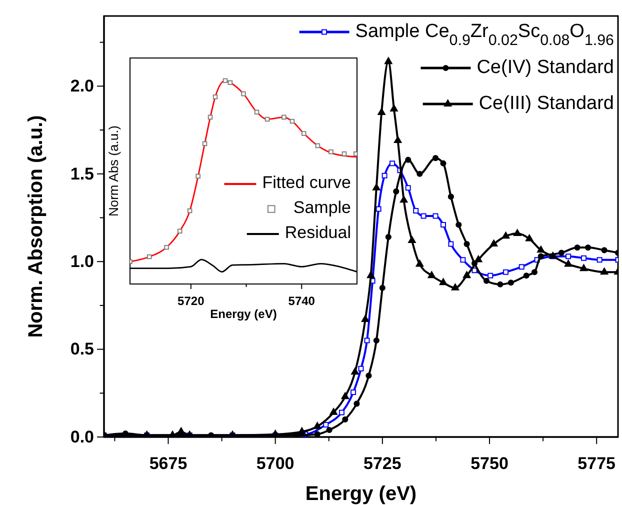  What do you see at coordinates (191, 301) in the screenshot?
I see `x-tick-label: 5720` at bounding box center [191, 301].